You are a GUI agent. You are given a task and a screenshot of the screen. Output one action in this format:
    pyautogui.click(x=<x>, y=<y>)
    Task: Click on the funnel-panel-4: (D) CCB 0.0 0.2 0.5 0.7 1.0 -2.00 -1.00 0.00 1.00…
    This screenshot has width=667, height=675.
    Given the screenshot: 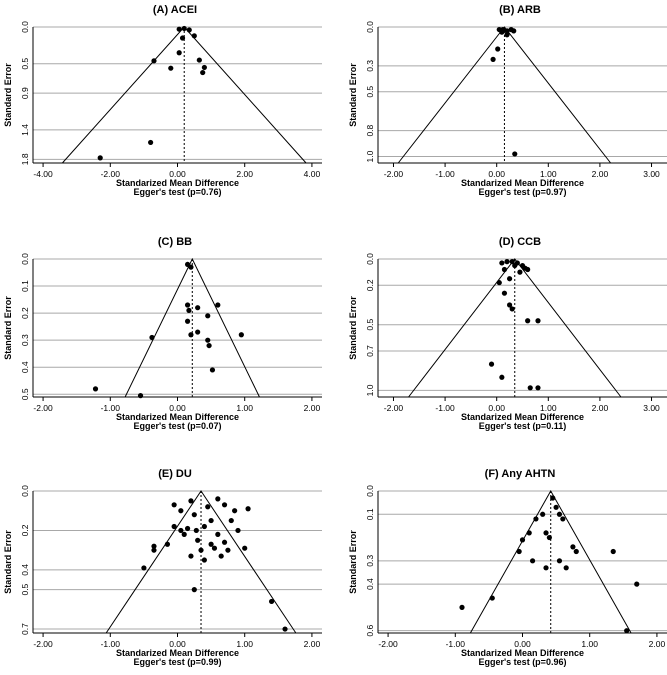 What is the action you would take?
    pyautogui.click(x=507, y=333)
    